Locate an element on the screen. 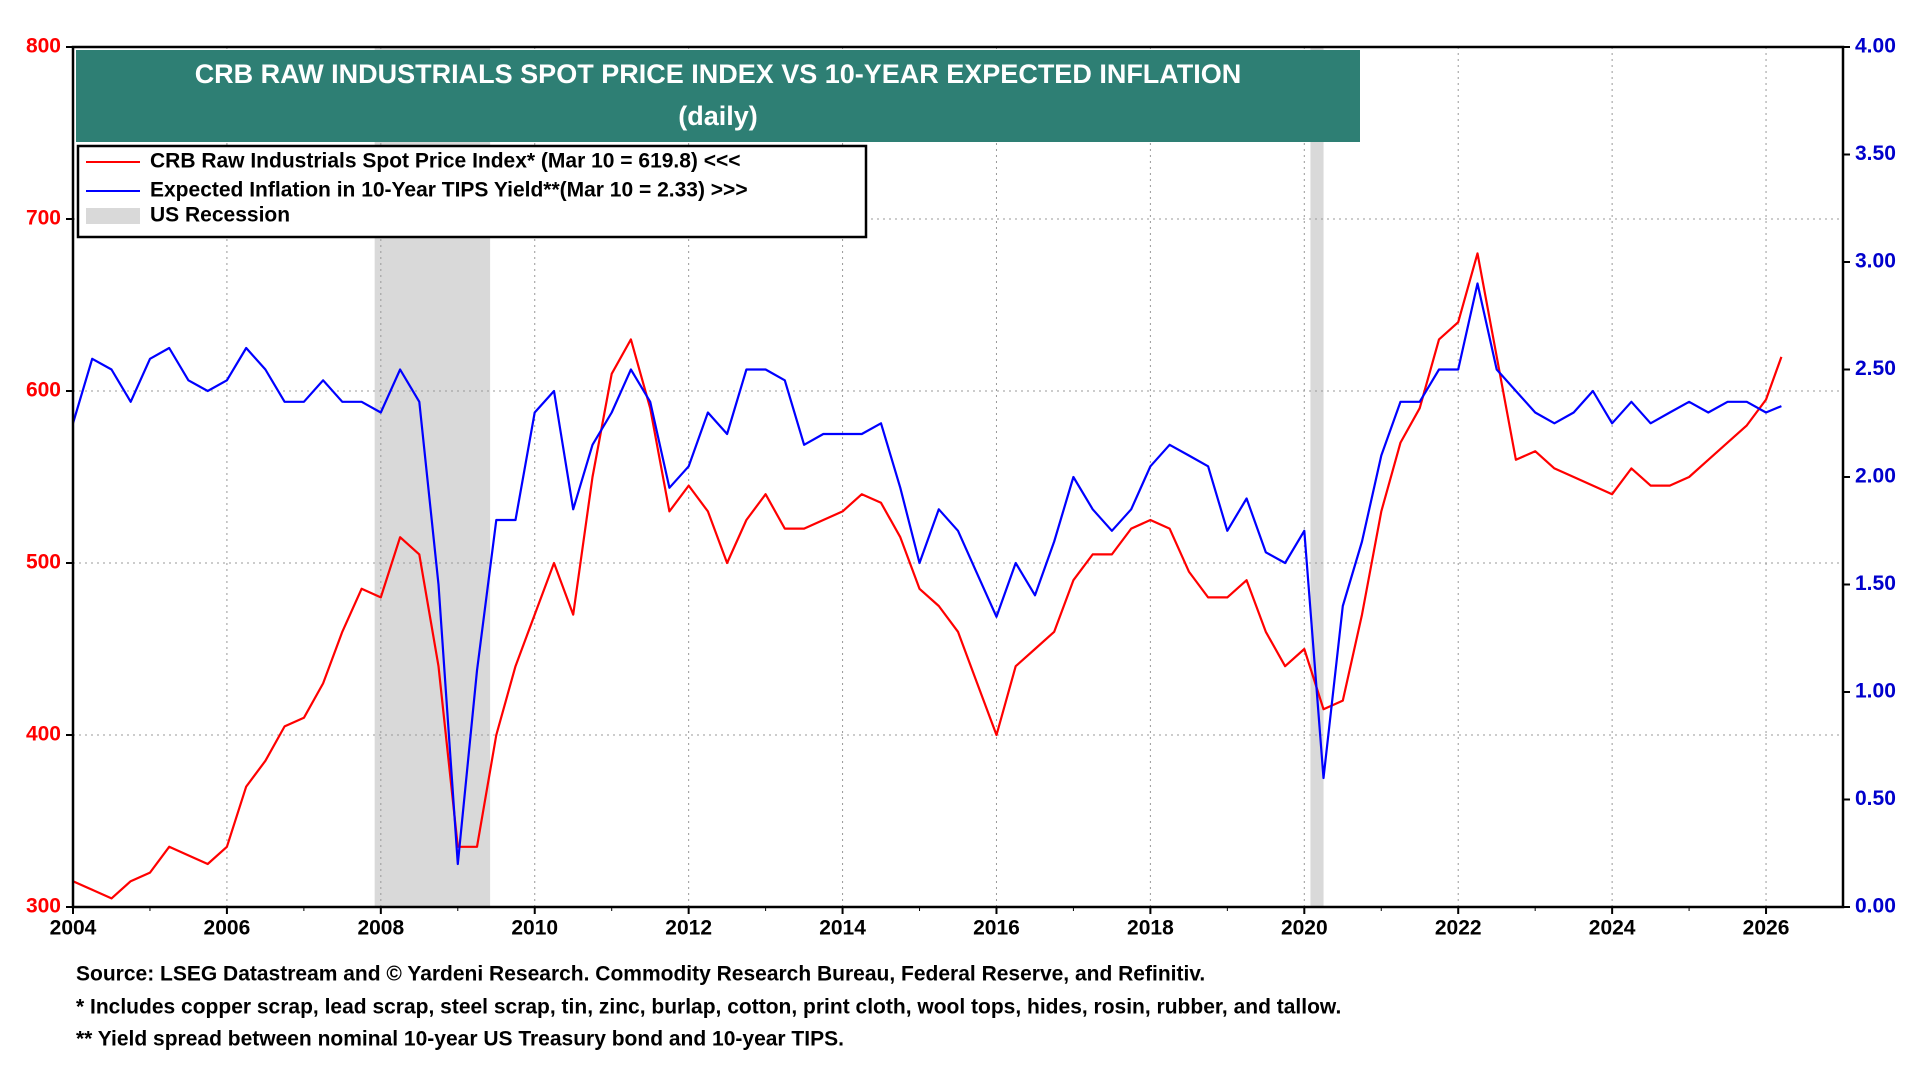 This screenshot has height=1080, width=1920. y2-tick-label: 4.00 is located at coordinates (1875, 46).